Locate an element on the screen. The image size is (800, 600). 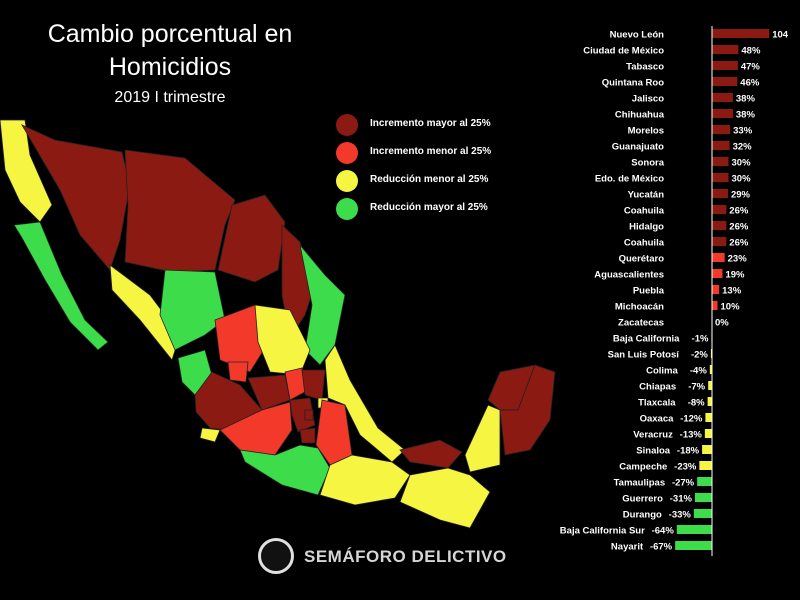
state-baja-california is located at coordinates (26, 171).